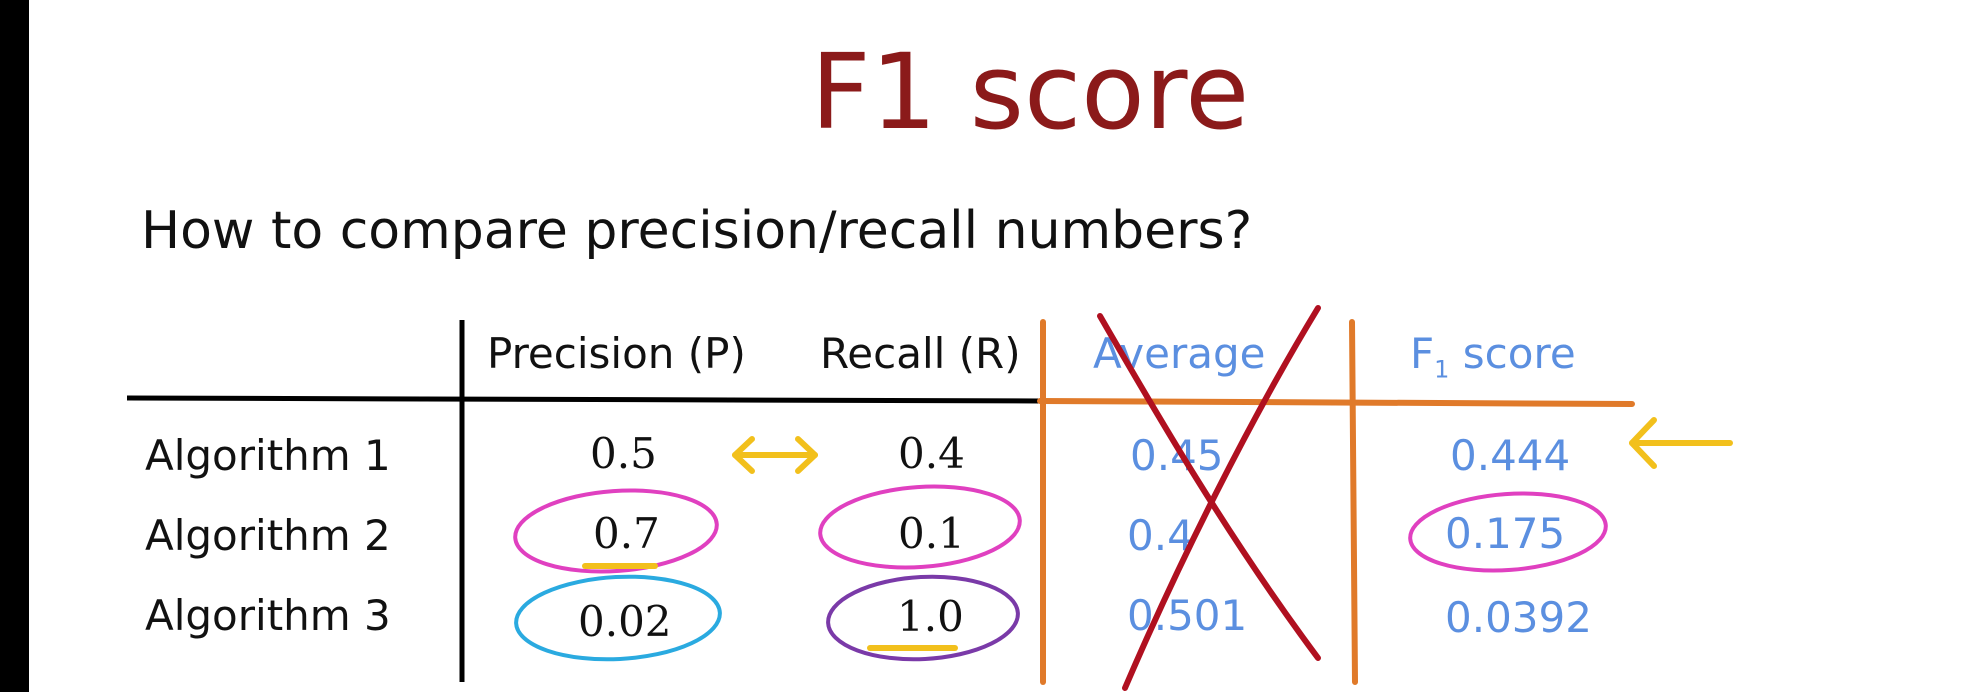  I want to click on slide-subtitle: How to compare precision/recall numbers?, so click(697, 231).